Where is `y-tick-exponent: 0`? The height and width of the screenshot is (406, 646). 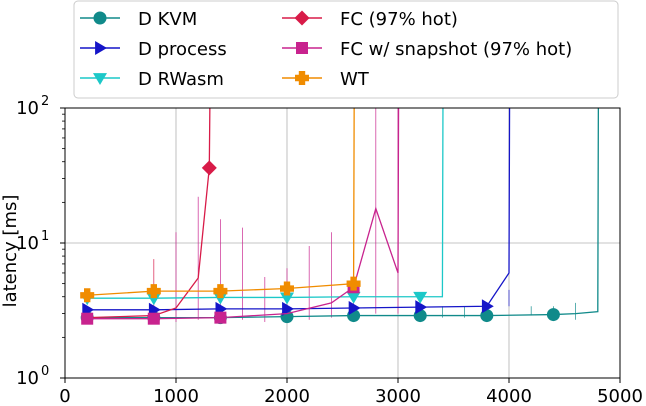 y-tick-exponent: 0 is located at coordinates (45, 371).